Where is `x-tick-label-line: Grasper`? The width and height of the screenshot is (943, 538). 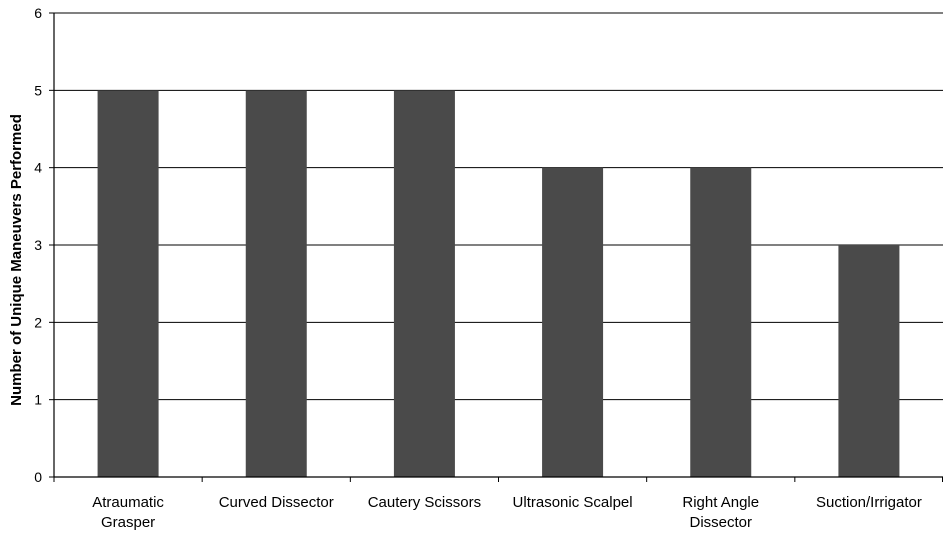 x-tick-label-line: Grasper is located at coordinates (128, 522).